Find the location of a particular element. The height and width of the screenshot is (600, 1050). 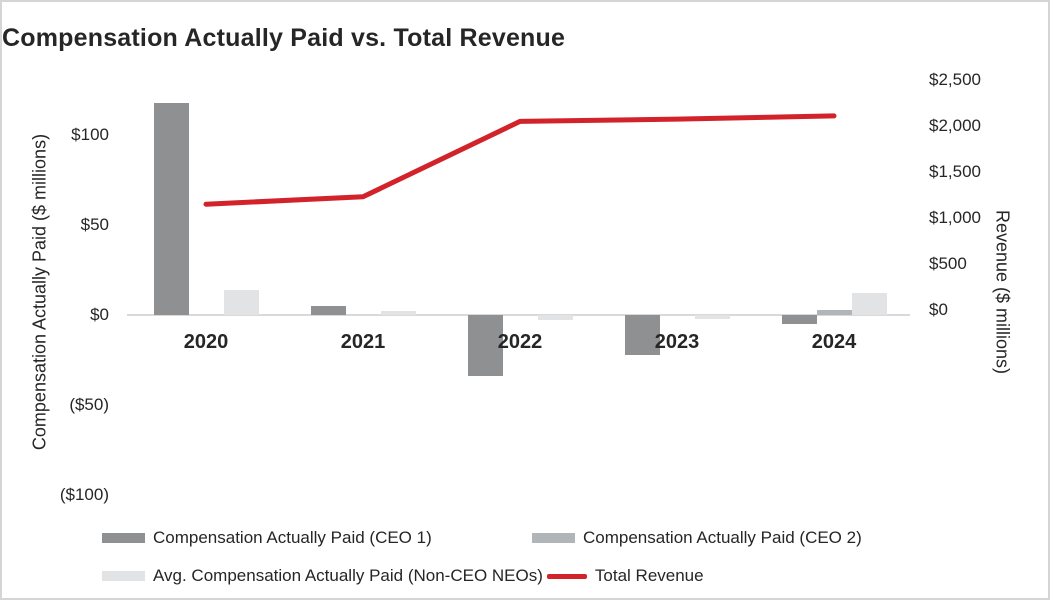

bar-series1-2021 is located at coordinates (328, 310).